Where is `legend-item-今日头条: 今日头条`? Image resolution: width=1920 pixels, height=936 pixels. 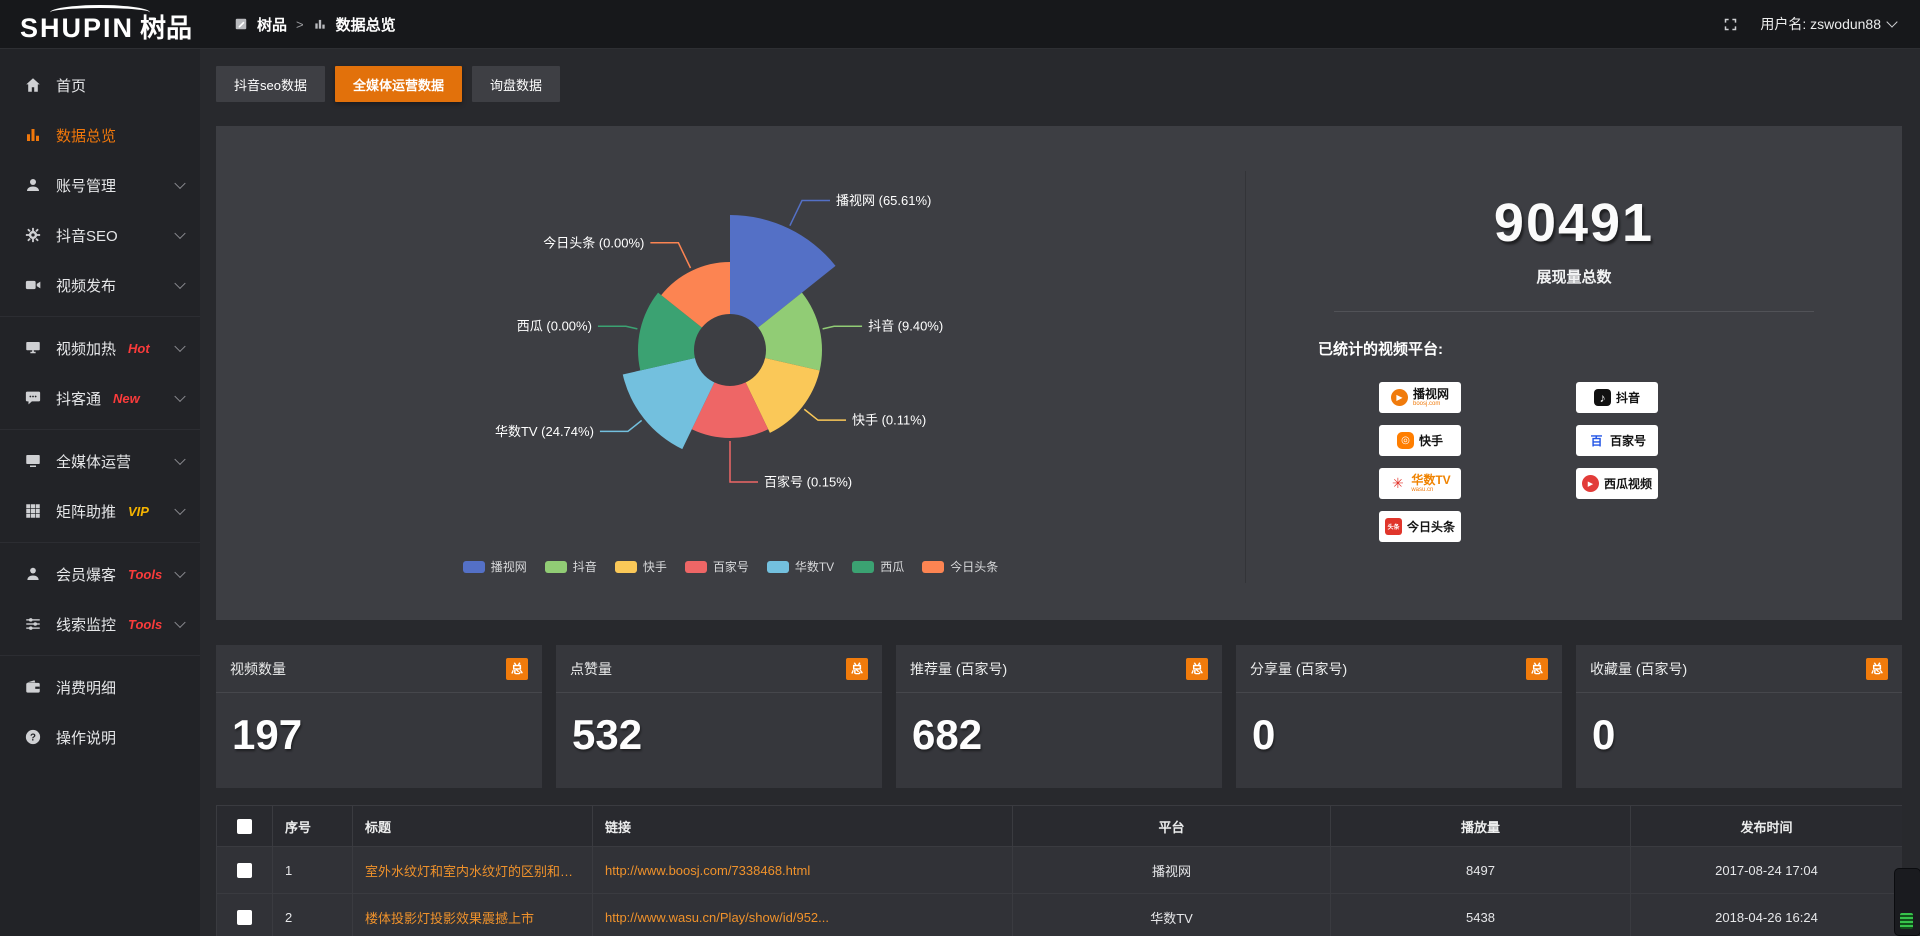
legend-item-今日头条: 今日头条 is located at coordinates (960, 566).